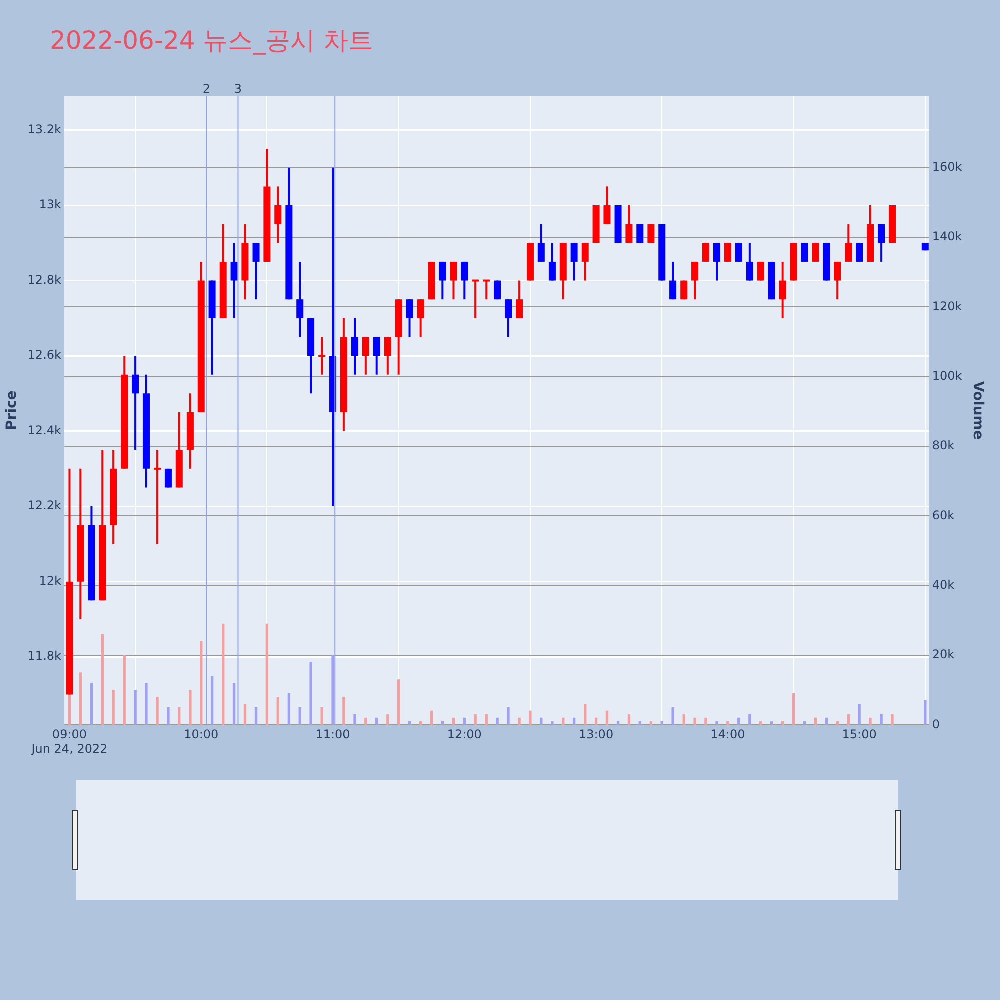  I want to click on y-tick-label: 13.2k, so click(45, 129).